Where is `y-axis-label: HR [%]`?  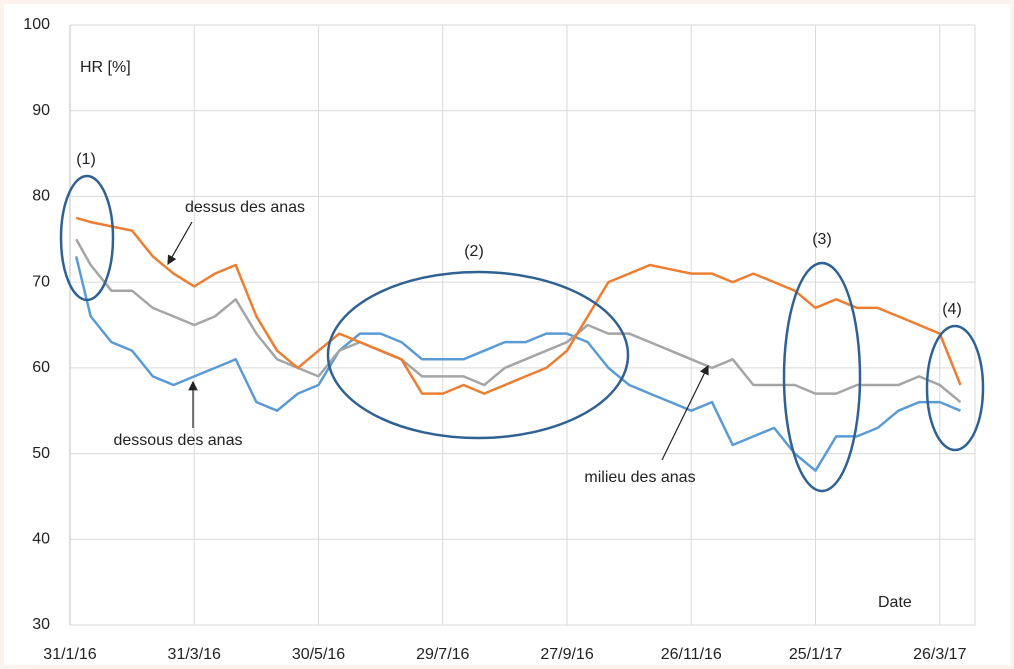 y-axis-label: HR [%] is located at coordinates (105, 67).